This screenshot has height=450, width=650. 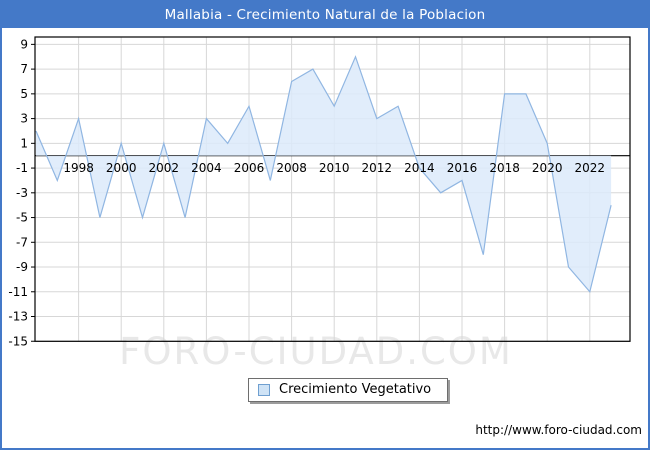 What do you see at coordinates (18, 341) in the screenshot?
I see `y-tick-label: -15` at bounding box center [18, 341].